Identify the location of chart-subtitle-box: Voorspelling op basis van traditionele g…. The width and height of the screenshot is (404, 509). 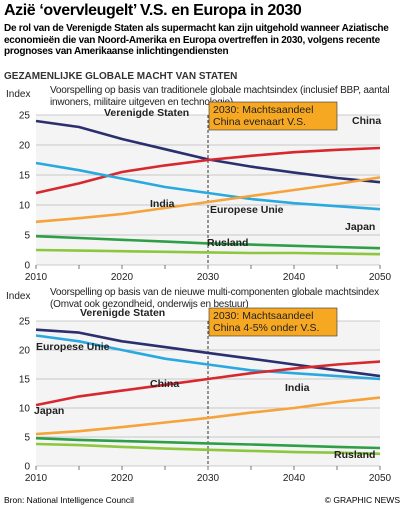
(220, 96).